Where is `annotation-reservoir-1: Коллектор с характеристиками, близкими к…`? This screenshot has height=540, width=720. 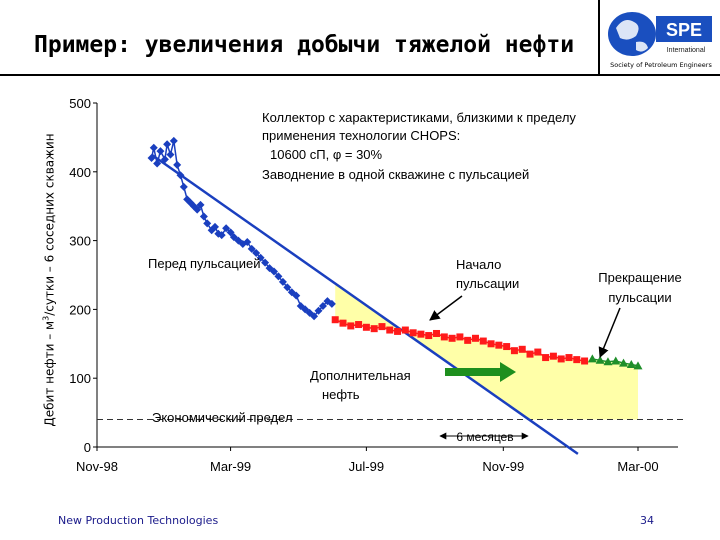 annotation-reservoir-1: Коллектор с характеристиками, близкими к… is located at coordinates (419, 117).